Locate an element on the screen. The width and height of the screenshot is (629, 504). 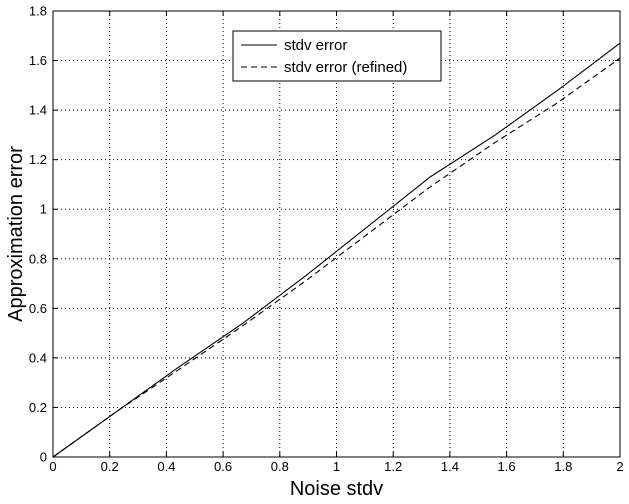
x-axis-label: Noise stdv is located at coordinates (336, 488).